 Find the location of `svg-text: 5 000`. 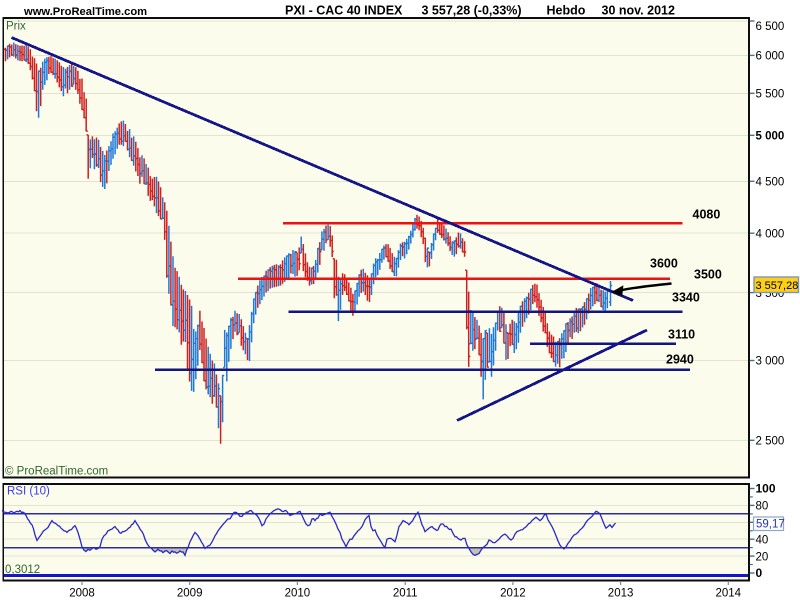

svg-text: 5 000 is located at coordinates (770, 137).